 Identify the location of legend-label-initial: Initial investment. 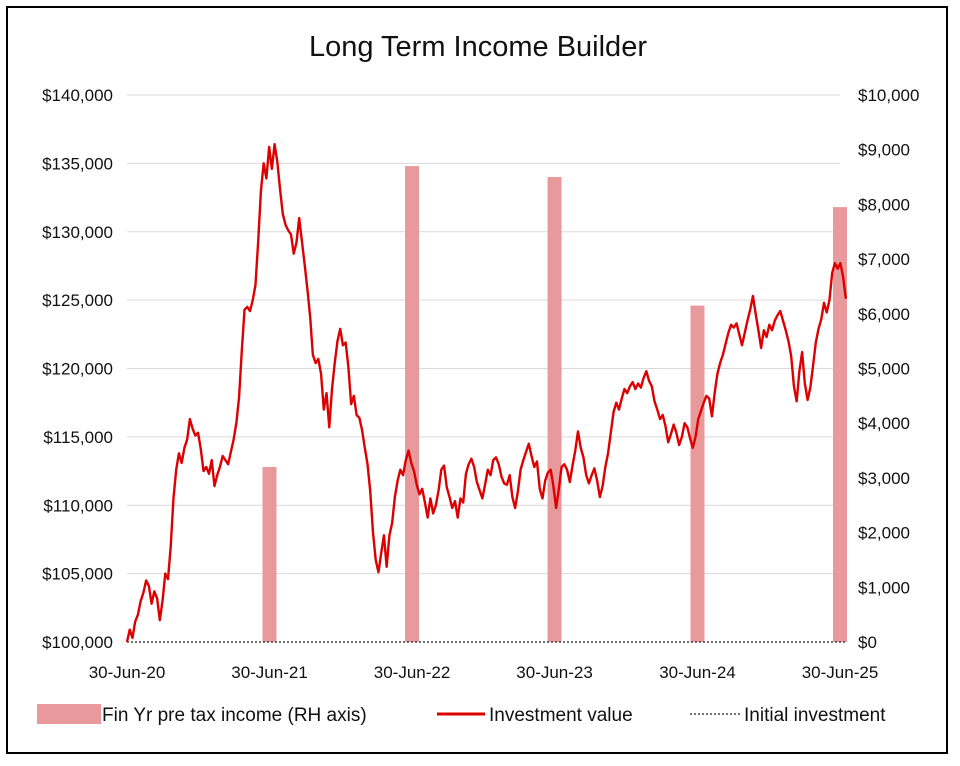
(815, 715).